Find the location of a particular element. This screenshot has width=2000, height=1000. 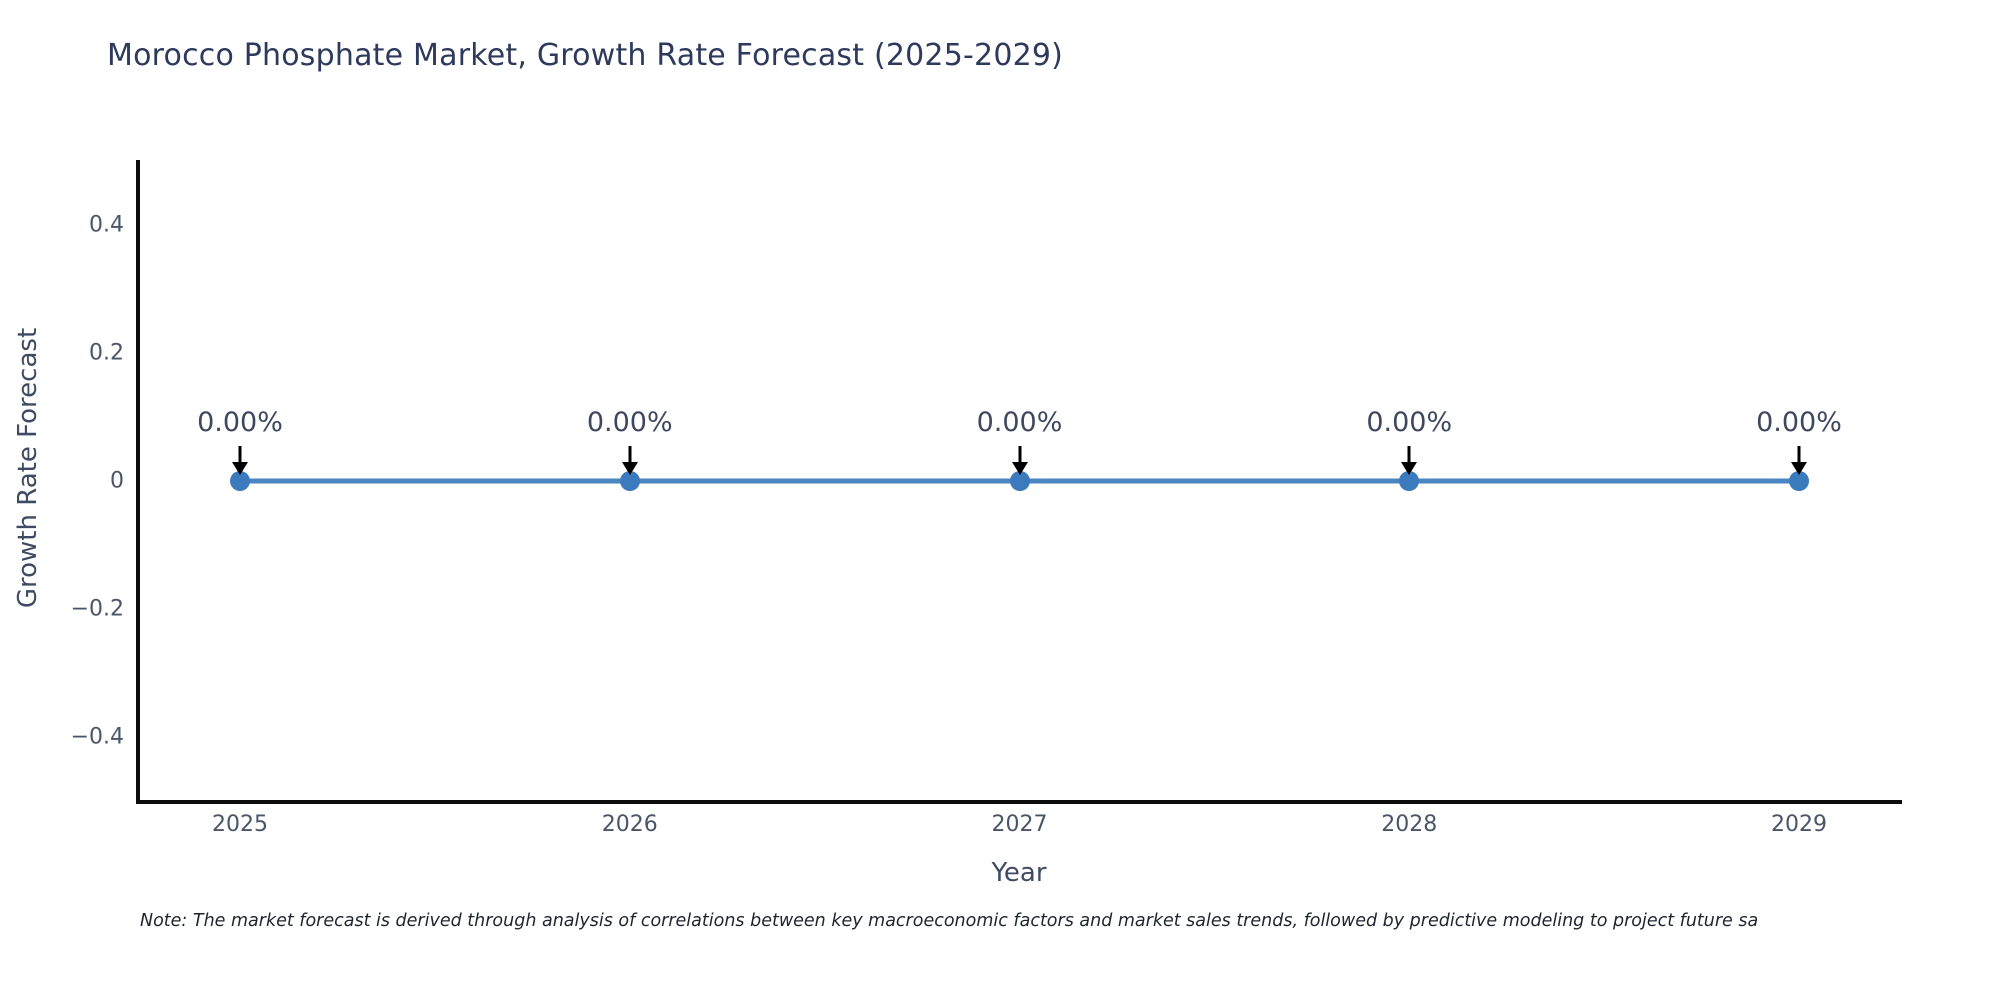

y-tick-label: −0.4 is located at coordinates (97, 737).